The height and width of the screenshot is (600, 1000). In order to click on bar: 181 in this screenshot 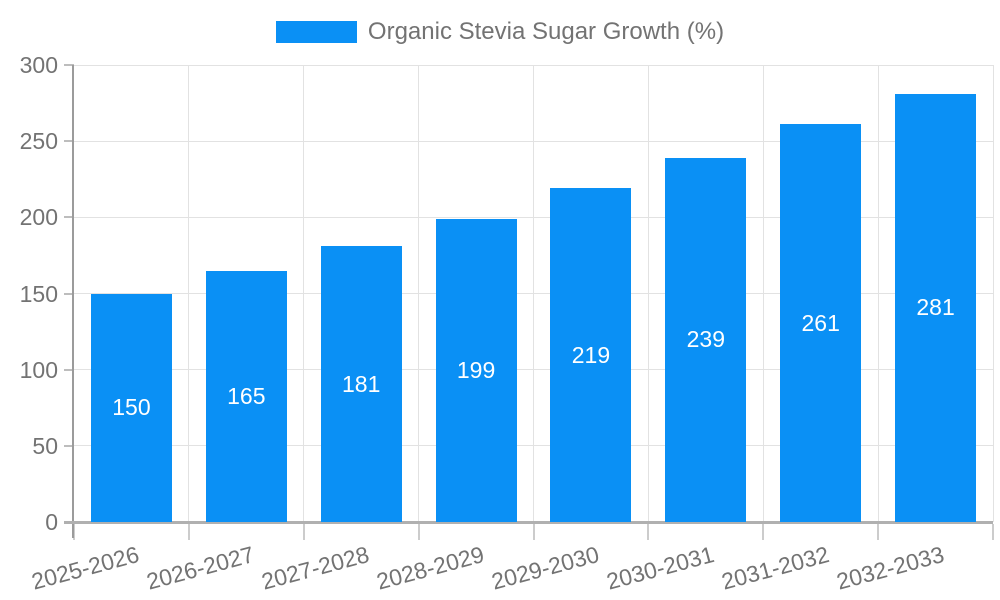, I will do `click(361, 384)`.